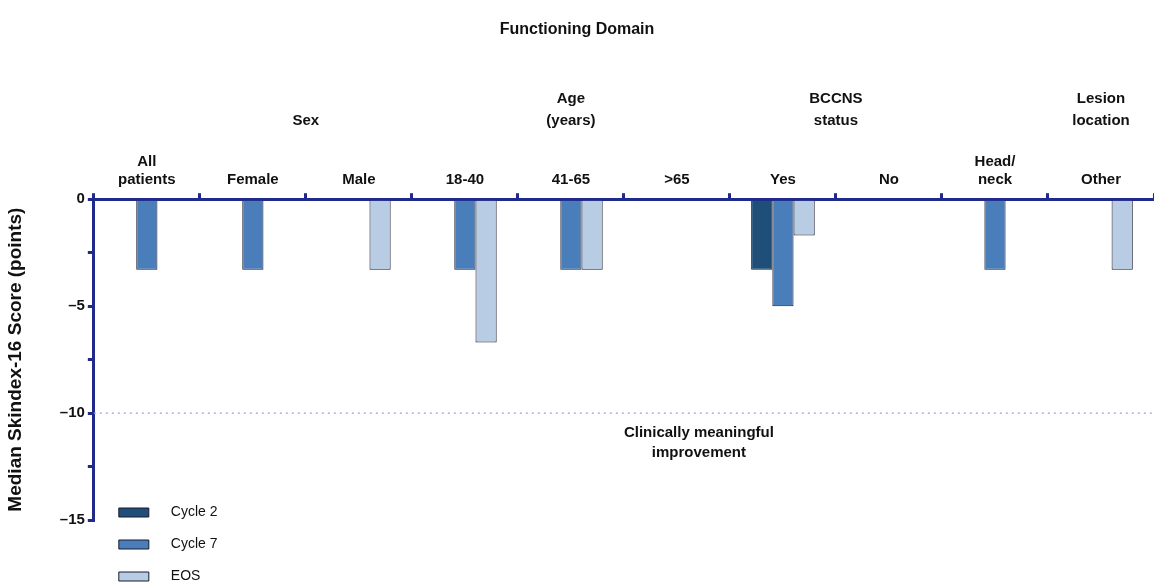 The width and height of the screenshot is (1154, 582). I want to click on y-axis-title: Median Skindex-16 Score (points), so click(14, 359).